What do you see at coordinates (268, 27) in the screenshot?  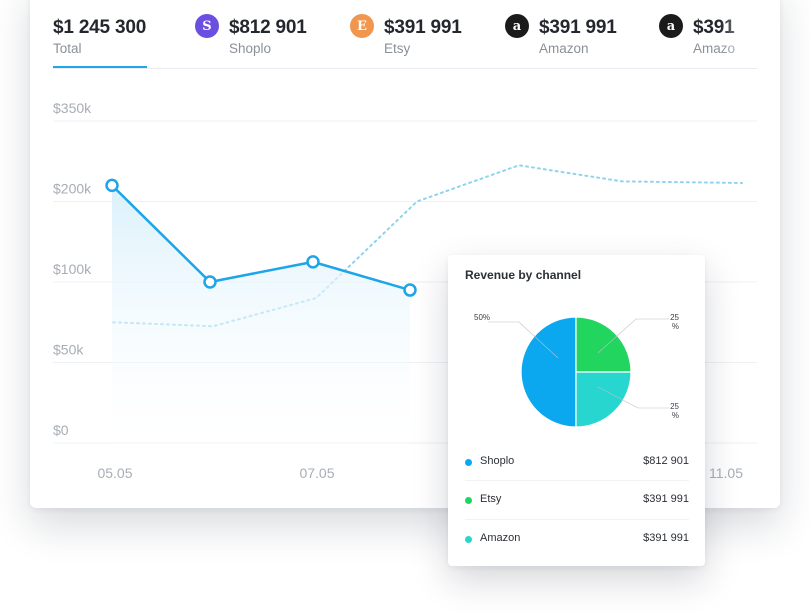 I see `tab-amount: $812 901` at bounding box center [268, 27].